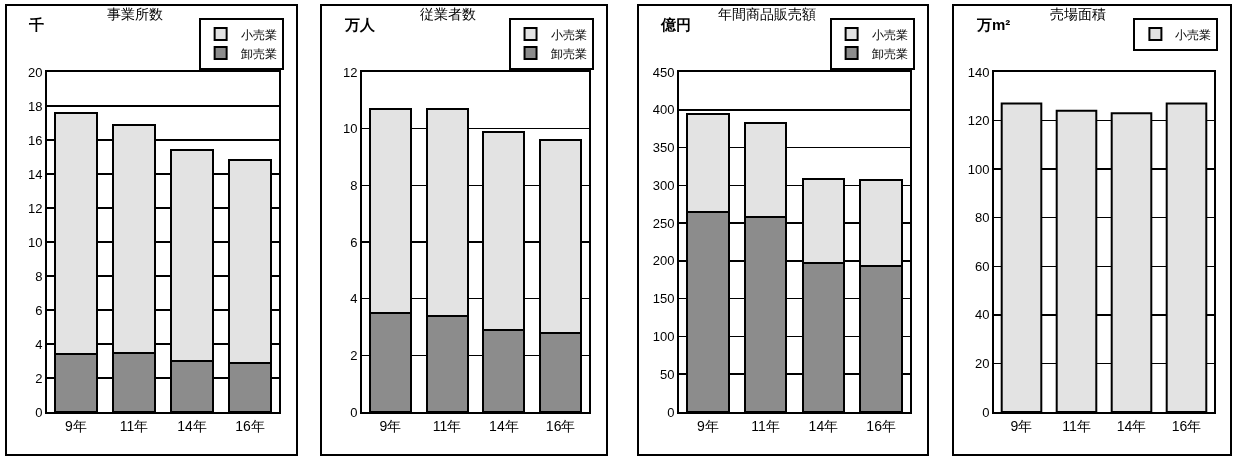 This screenshot has width=1236, height=465. Describe the element at coordinates (36, 24) in the screenshot. I see `y-axis-title: 千` at that location.